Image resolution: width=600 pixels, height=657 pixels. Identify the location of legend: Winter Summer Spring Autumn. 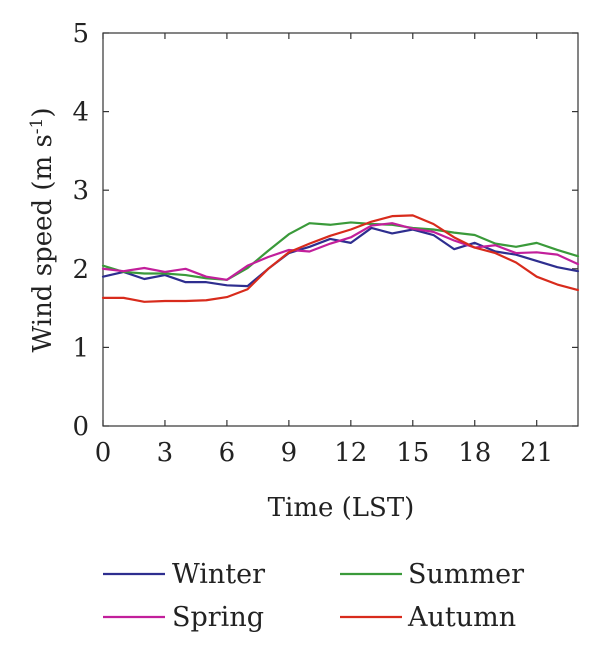
(313, 596).